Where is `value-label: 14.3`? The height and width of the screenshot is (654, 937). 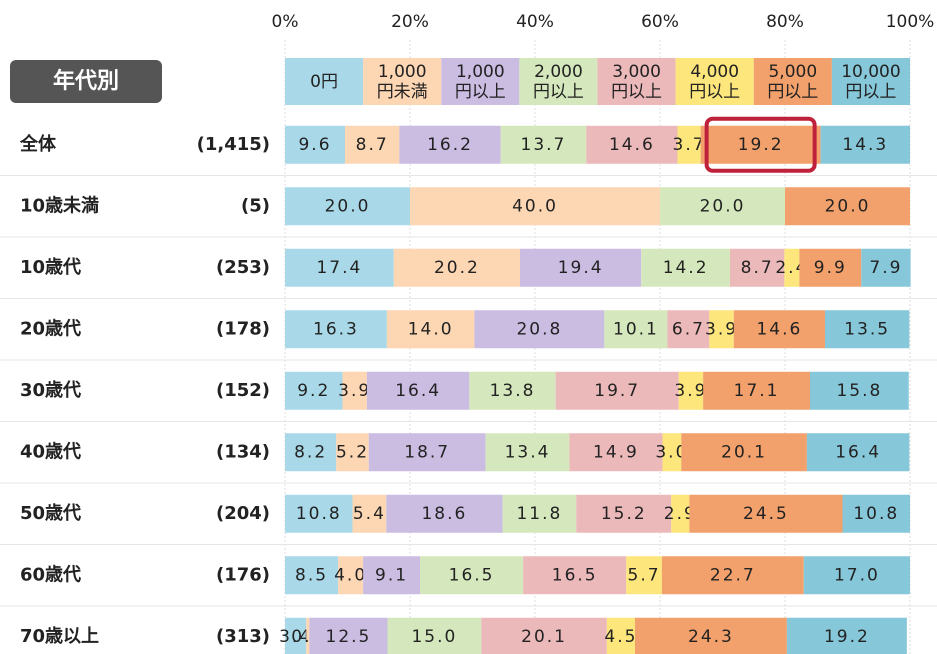
value-label: 14.3 is located at coordinates (865, 145).